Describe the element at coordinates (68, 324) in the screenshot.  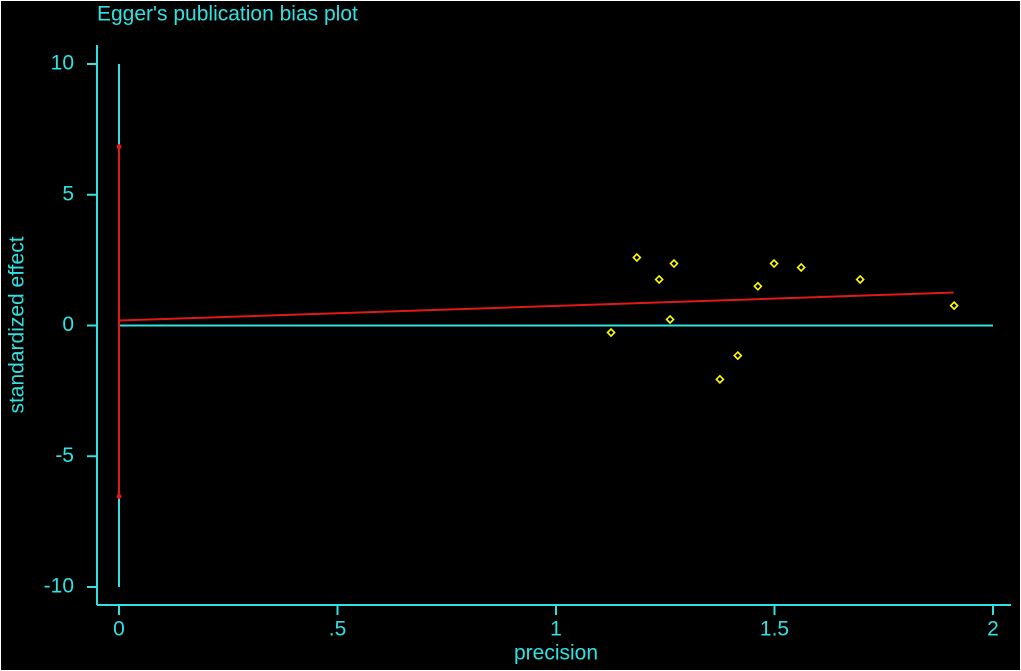
I see `y-tick-label: 0` at that location.